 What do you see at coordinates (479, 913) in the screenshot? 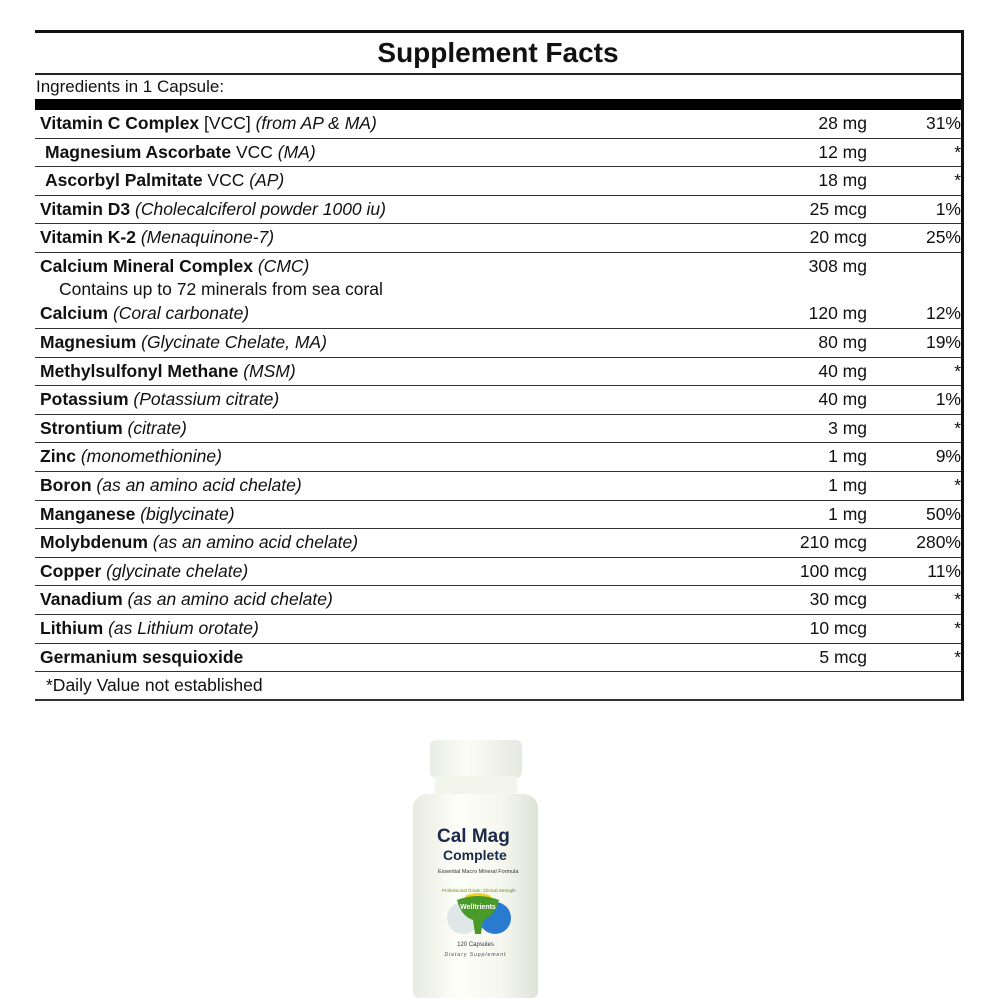
I see `brand-logo: Welltrients` at bounding box center [479, 913].